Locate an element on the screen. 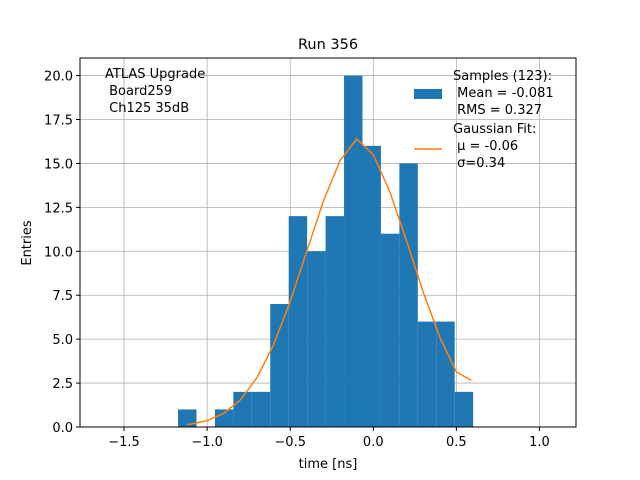 The width and height of the screenshot is (640, 480). x-tick-label: 0.0 is located at coordinates (373, 442).